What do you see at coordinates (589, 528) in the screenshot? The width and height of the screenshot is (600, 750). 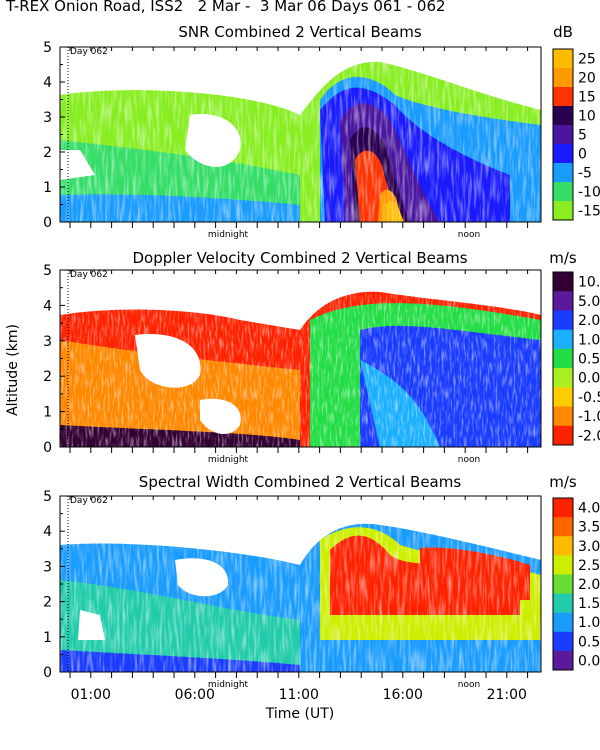 I see `colorbar-label: 3.5` at bounding box center [589, 528].